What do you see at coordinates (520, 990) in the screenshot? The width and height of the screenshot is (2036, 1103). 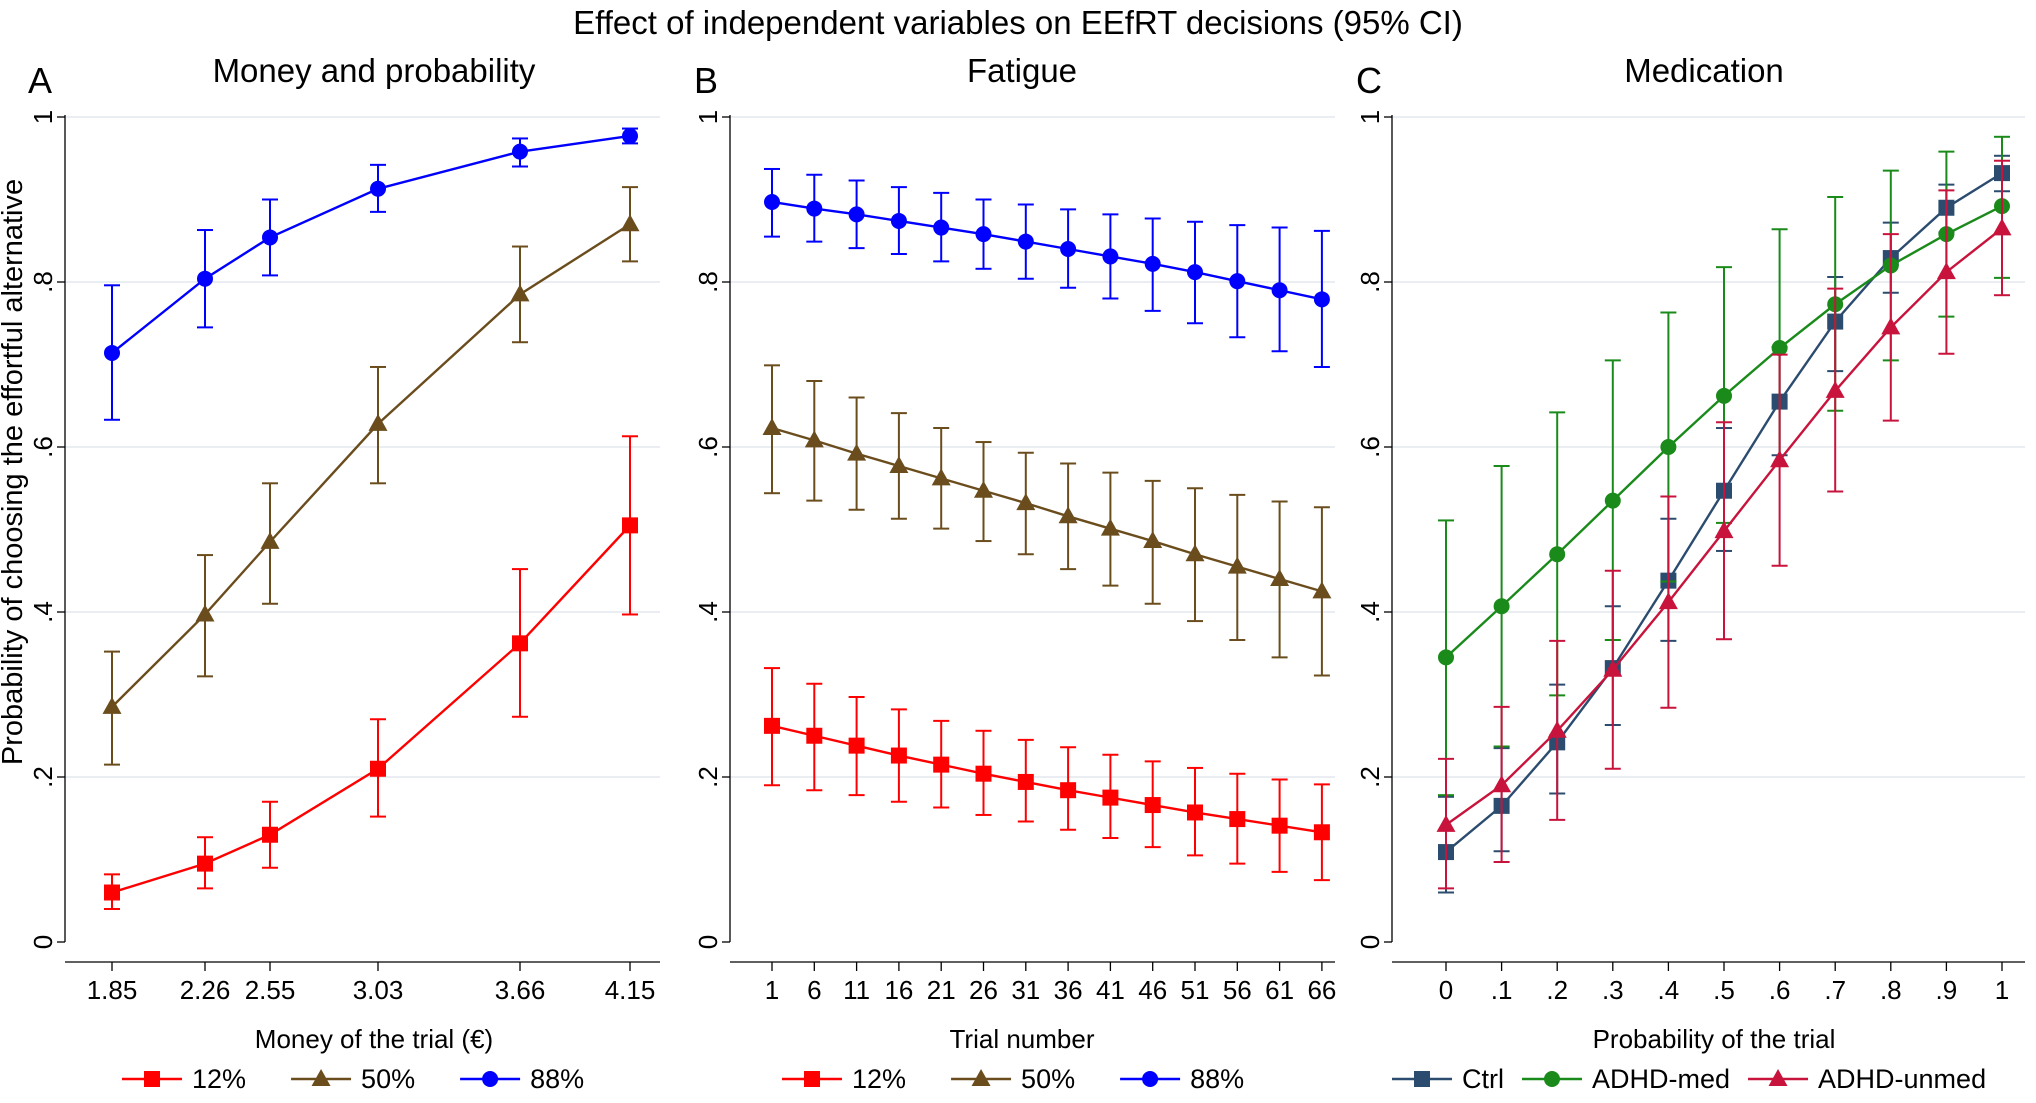 I see `panel-a-x-tick-label: 3.66` at bounding box center [520, 990].